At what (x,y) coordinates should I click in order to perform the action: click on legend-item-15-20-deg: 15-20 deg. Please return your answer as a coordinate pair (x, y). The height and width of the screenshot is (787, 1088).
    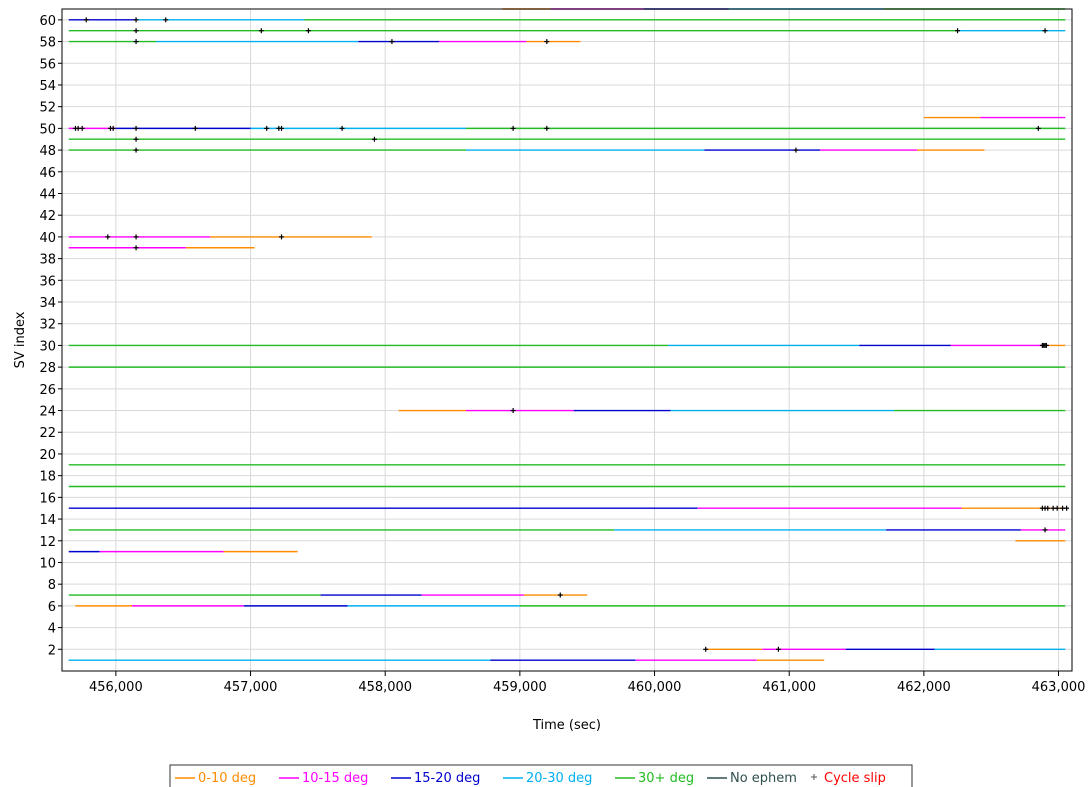
    Looking at the image, I should click on (435, 778).